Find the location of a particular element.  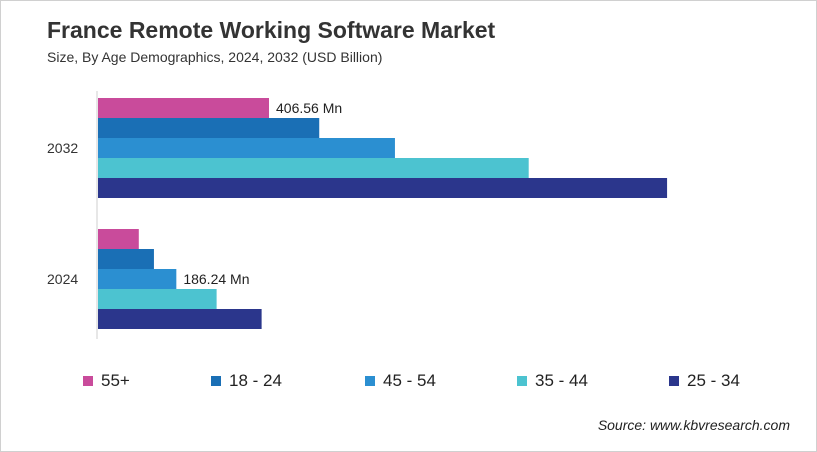

legend-item: 45 - 54 is located at coordinates (400, 381).